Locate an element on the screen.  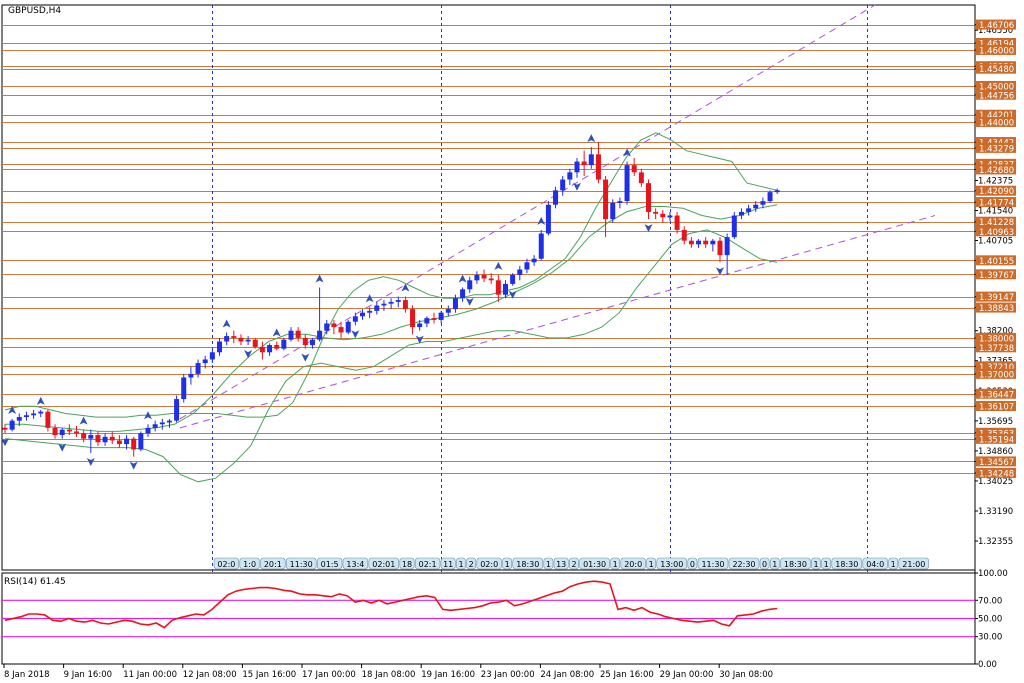
time-tick-label: 8 Jan 2018 is located at coordinates (27, 675).